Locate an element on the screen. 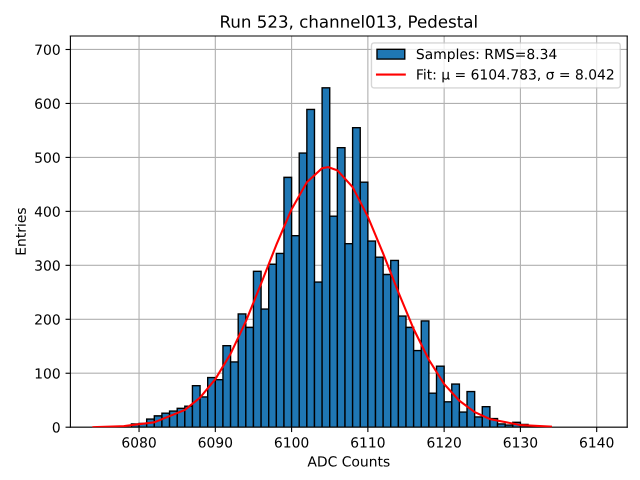 This screenshot has height=480, width=640. x-tick-label: 6090 is located at coordinates (215, 442).